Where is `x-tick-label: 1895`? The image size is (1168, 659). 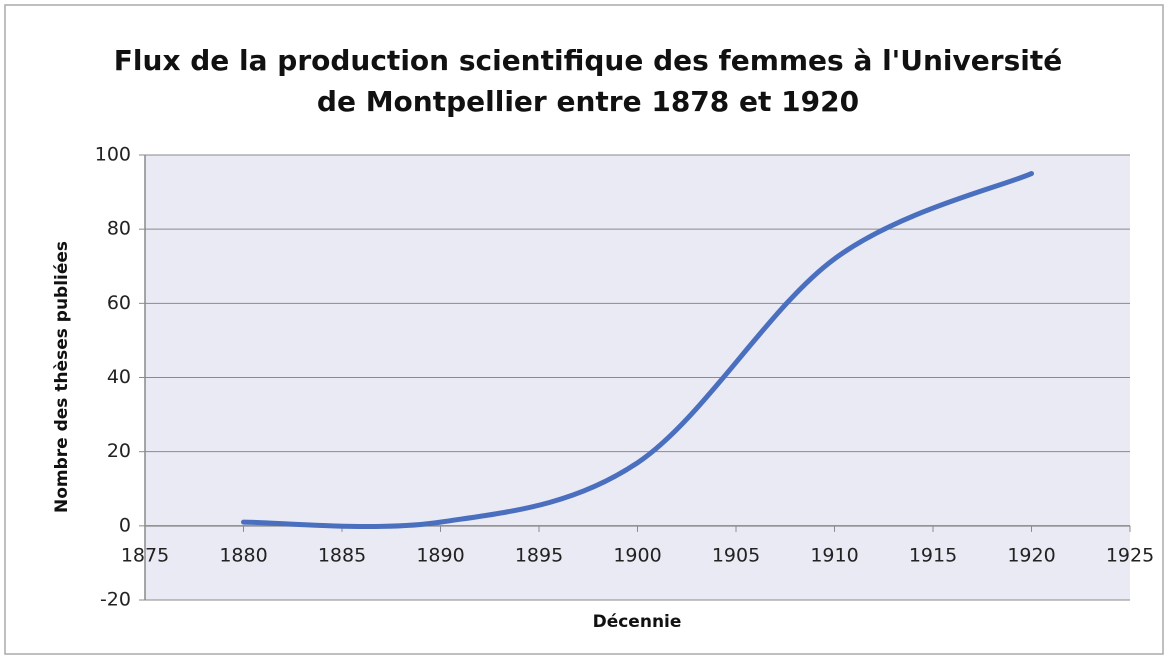
x-tick-label: 1895 is located at coordinates (539, 555).